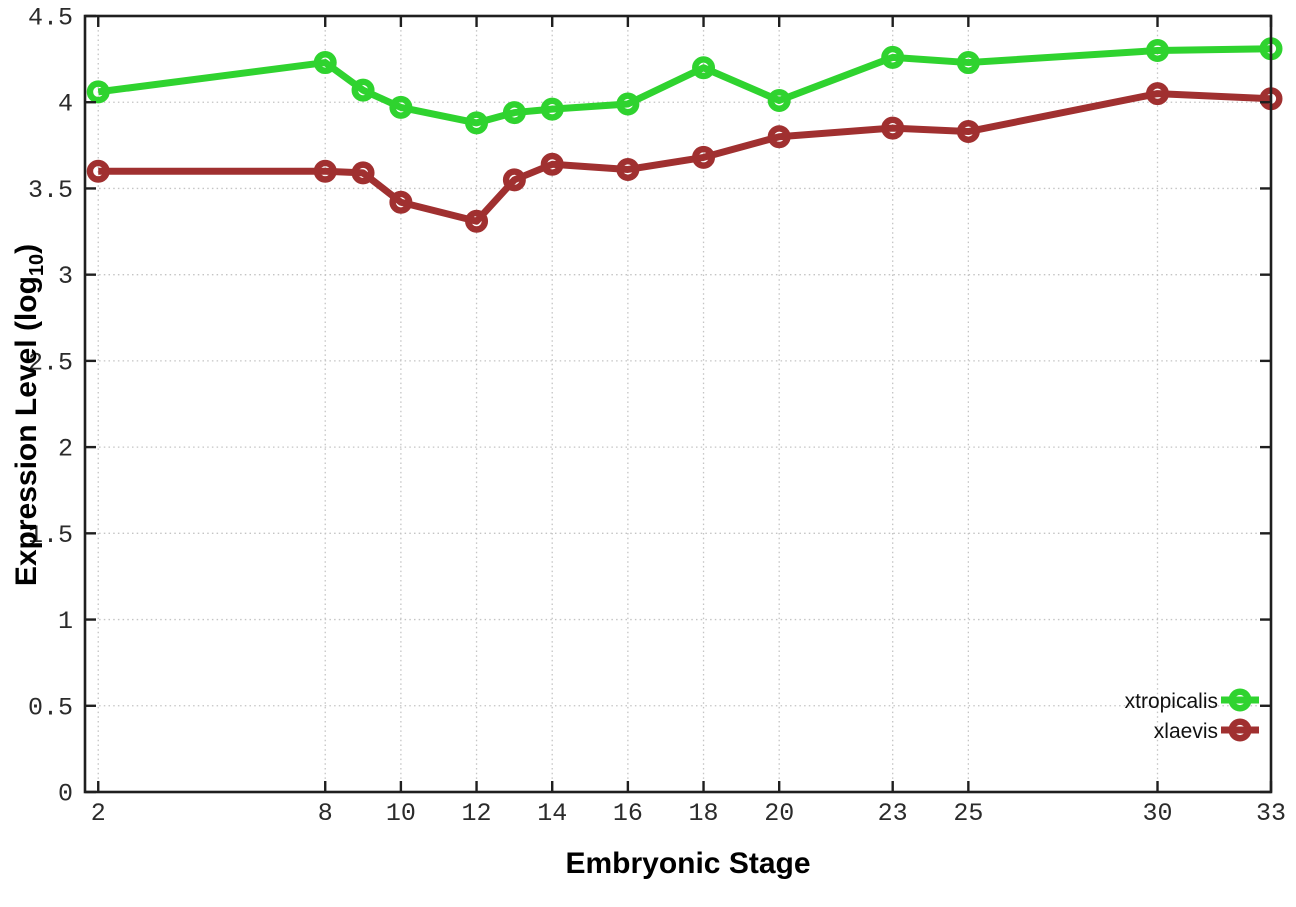 The height and width of the screenshot is (907, 1296). Describe the element at coordinates (893, 813) in the screenshot. I see `x-tick-label: 23` at that location.